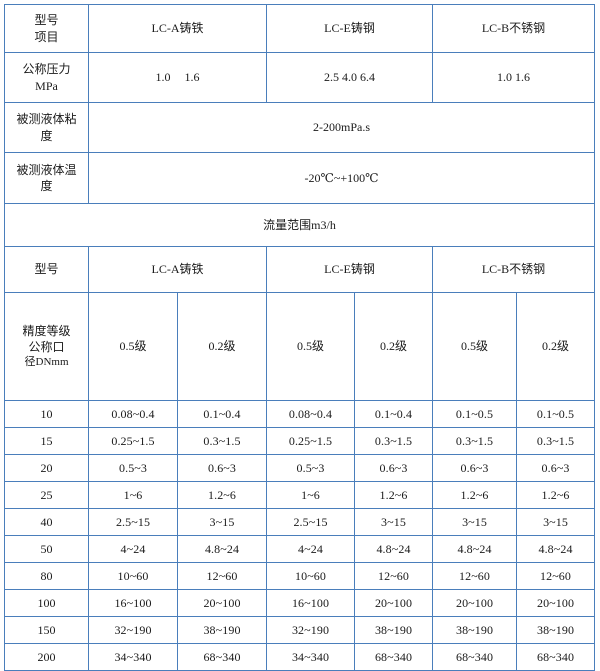 The height and width of the screenshot is (671, 600). I want to click on section2-header-row: 型号 LC-A铸铁 LC-E铸钢 LC-B不锈钢, so click(300, 269).